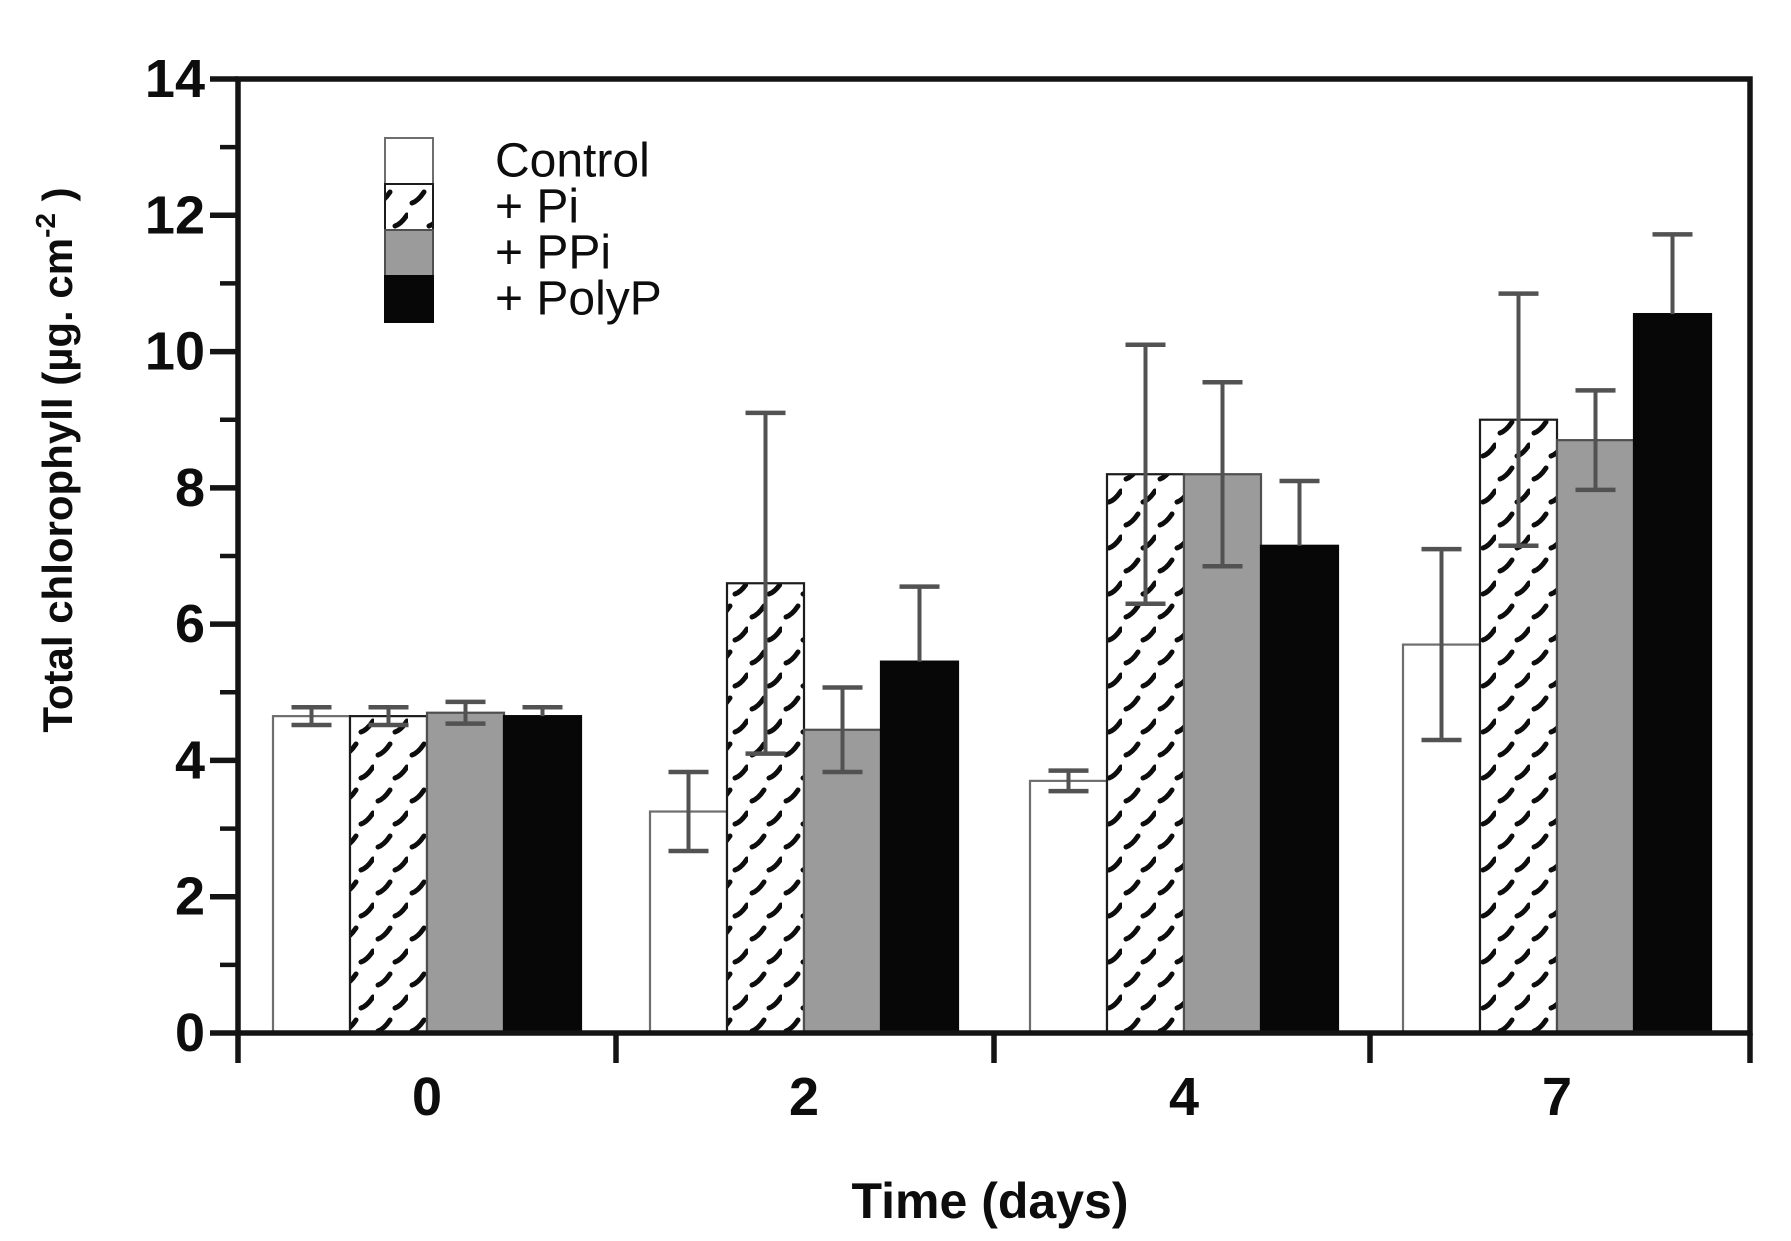 The width and height of the screenshot is (1791, 1241). What do you see at coordinates (994, 1080) in the screenshot?
I see `x-axis: 0 2 4 7` at bounding box center [994, 1080].